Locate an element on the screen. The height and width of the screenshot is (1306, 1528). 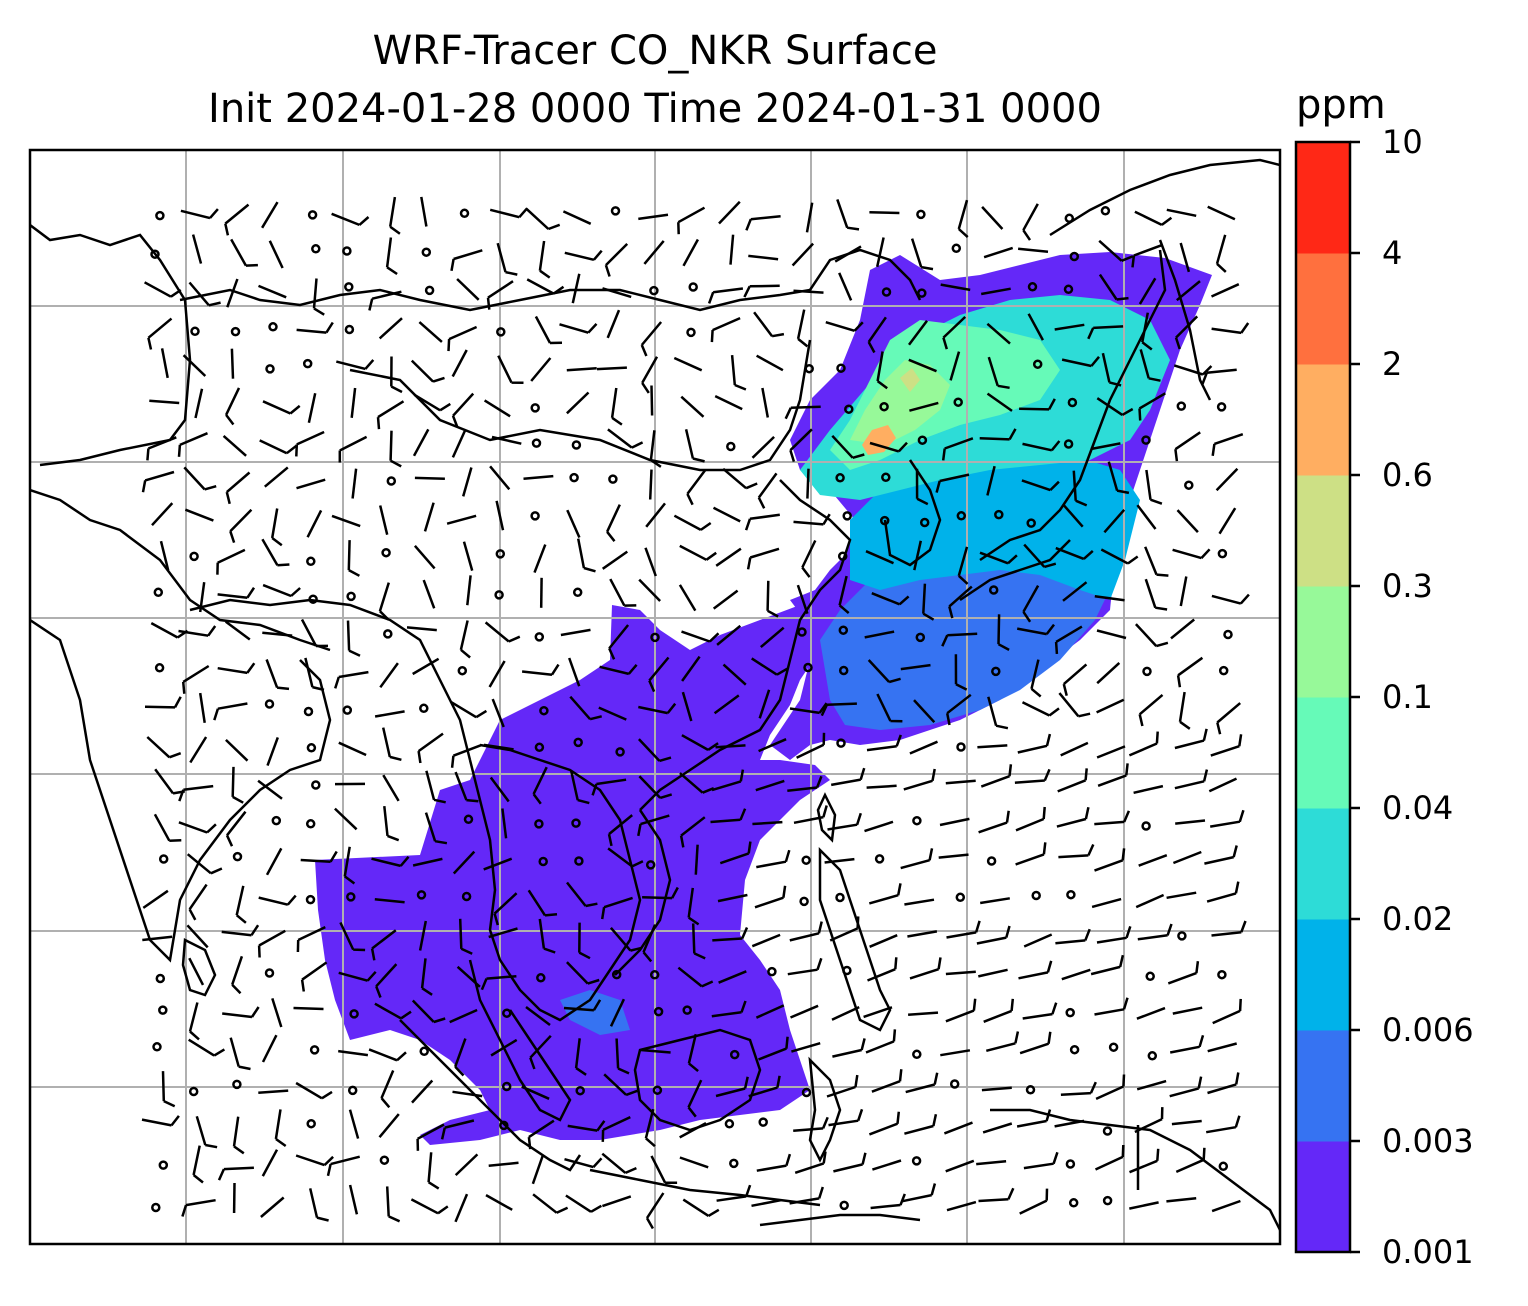
coastline-russia is located at coordinates (1164, 197).